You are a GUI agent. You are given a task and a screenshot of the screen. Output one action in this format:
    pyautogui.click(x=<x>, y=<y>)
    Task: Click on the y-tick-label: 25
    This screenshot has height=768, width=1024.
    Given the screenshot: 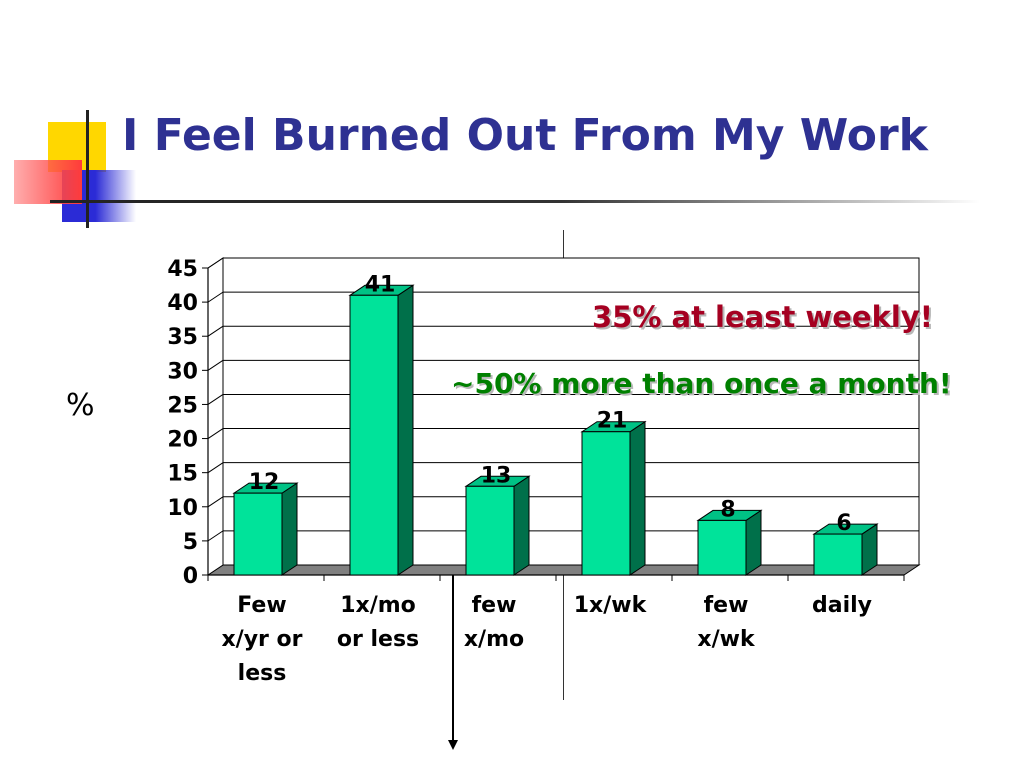 What is the action you would take?
    pyautogui.click(x=182, y=405)
    